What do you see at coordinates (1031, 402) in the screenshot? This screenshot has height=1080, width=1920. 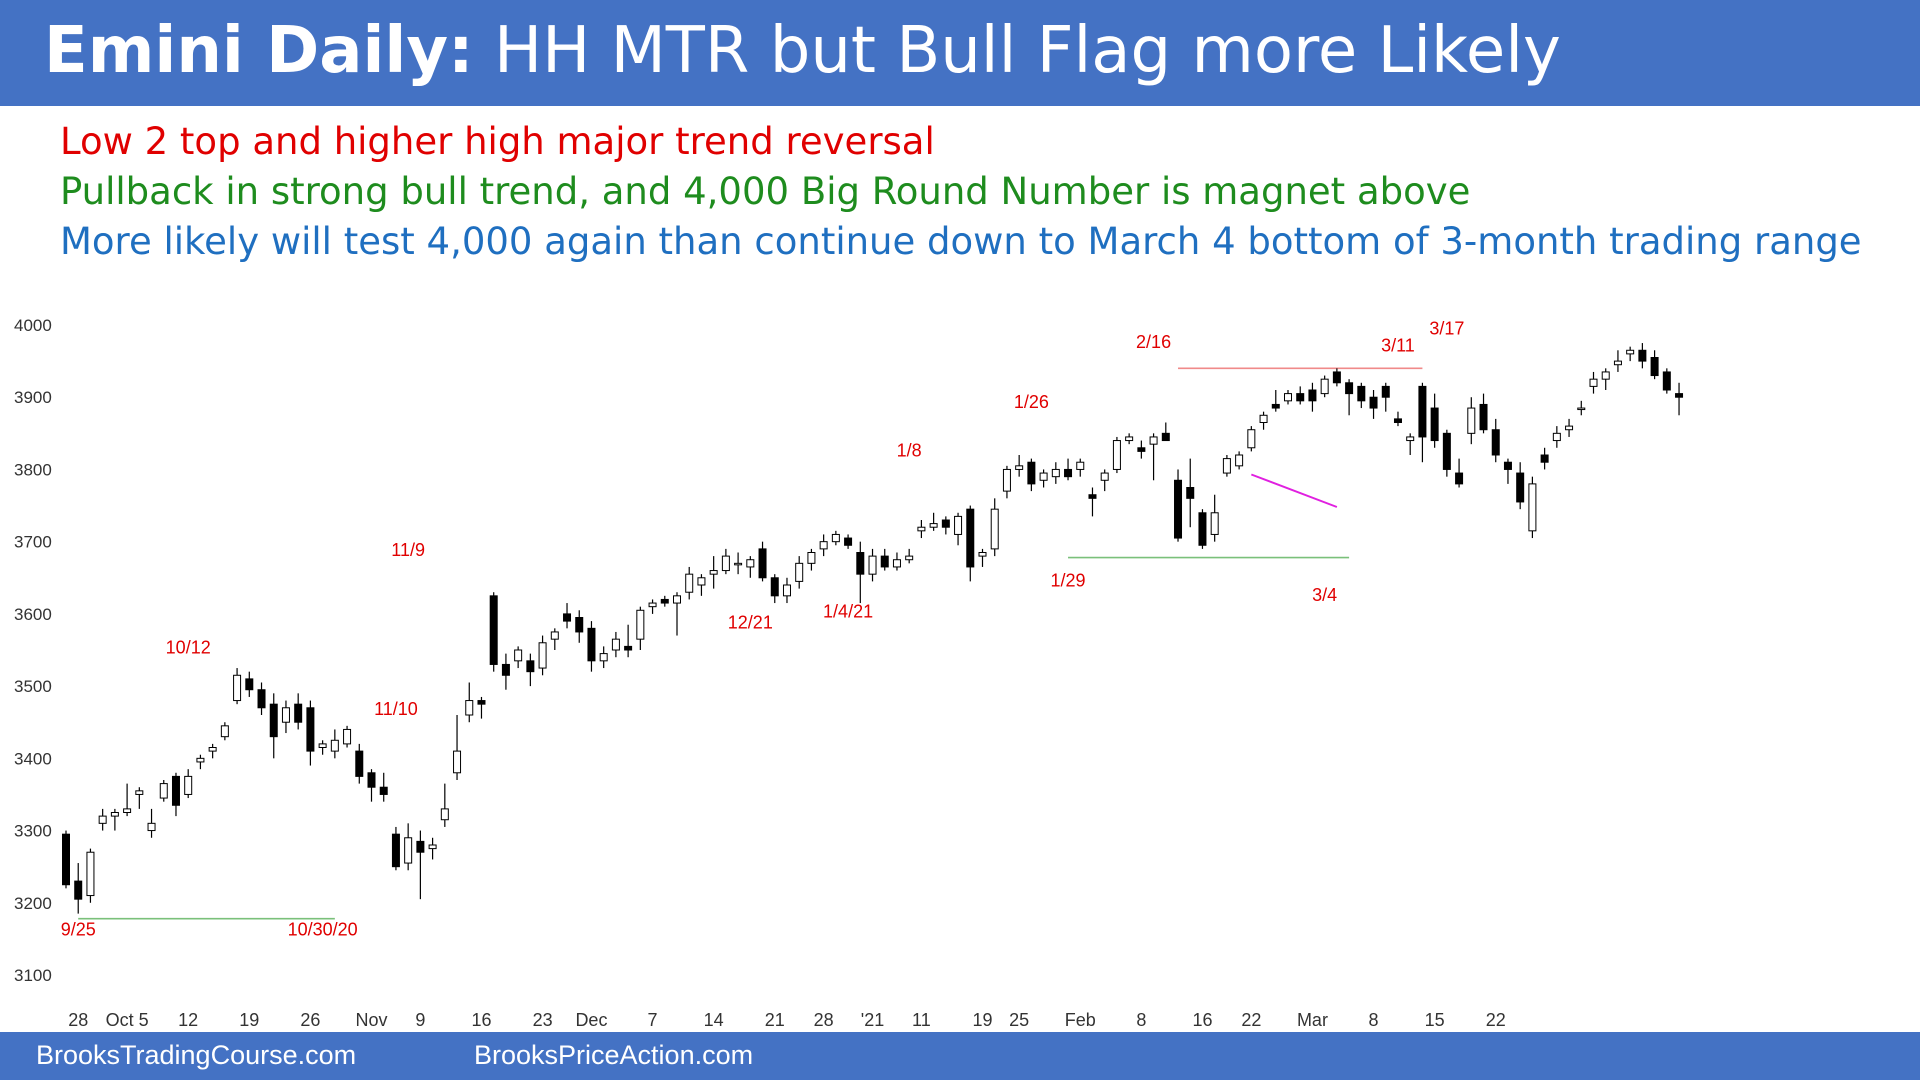 I see `date-annotation: 1/26` at bounding box center [1031, 402].